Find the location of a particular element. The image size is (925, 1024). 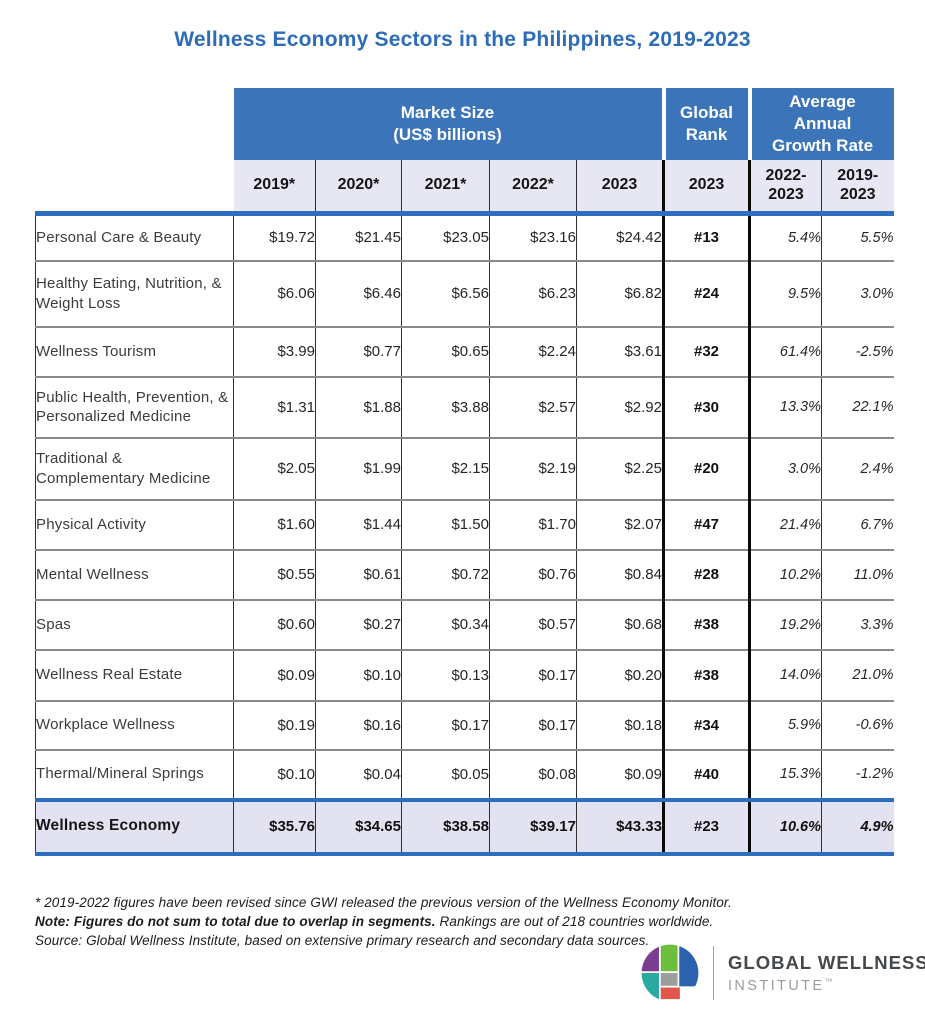

growth-period-header-1-text: 2022-2023 is located at coordinates (786, 185).